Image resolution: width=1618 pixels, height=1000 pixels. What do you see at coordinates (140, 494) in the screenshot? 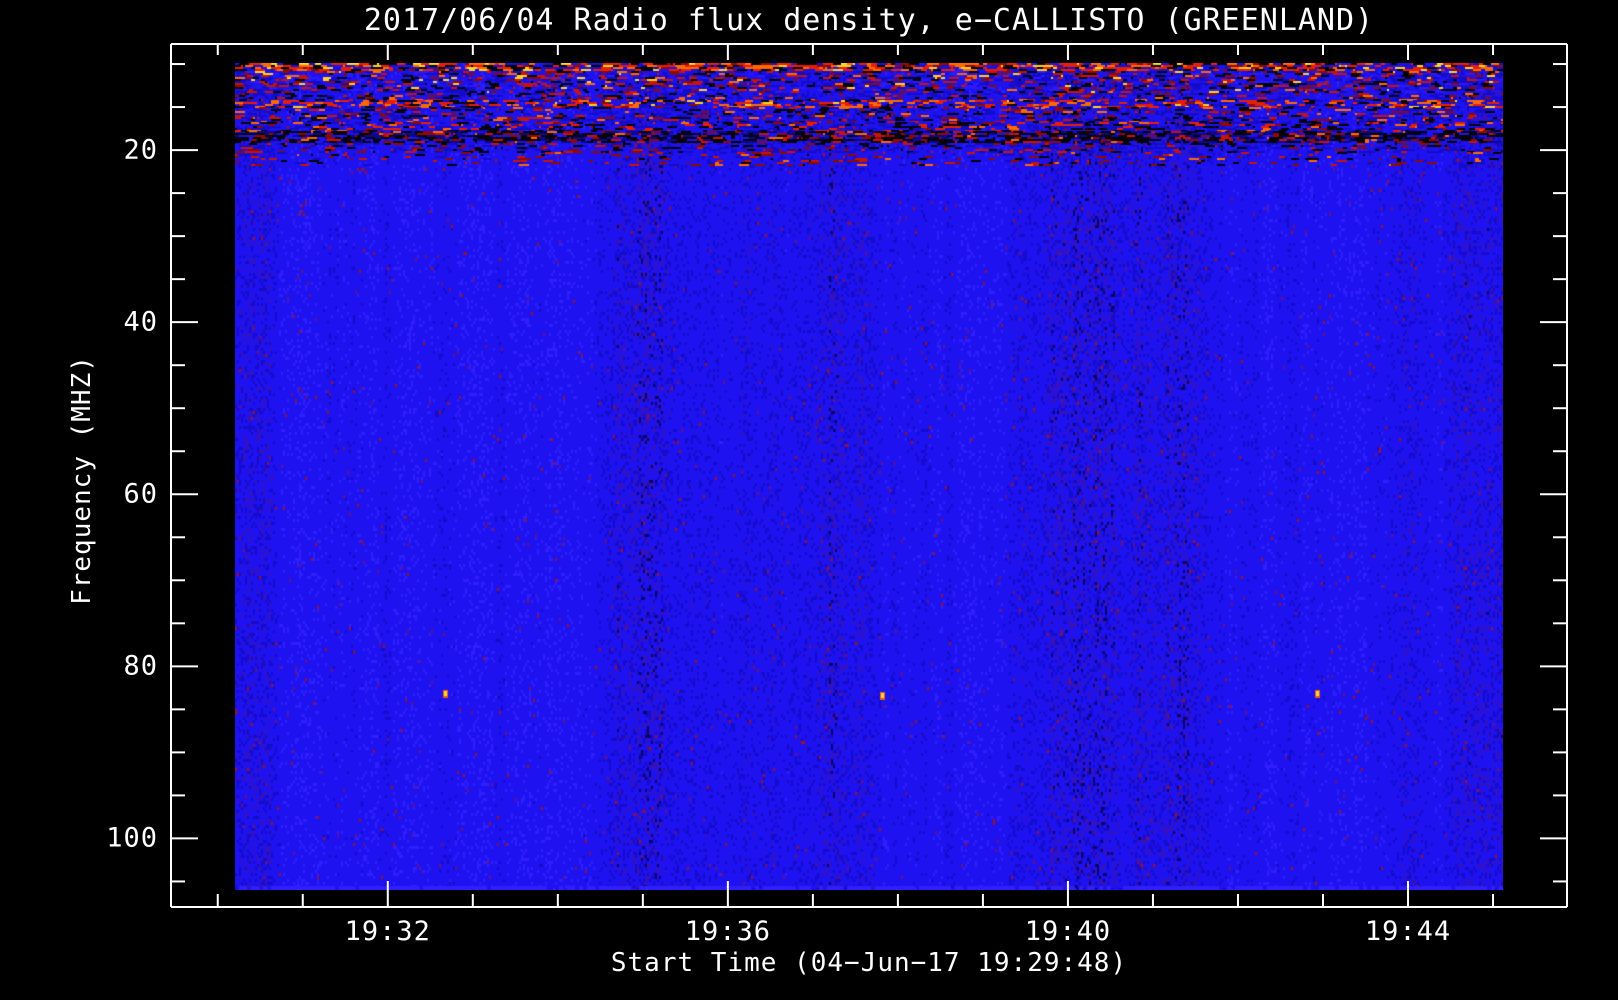
I see `y-tick-label: 60` at bounding box center [140, 494].